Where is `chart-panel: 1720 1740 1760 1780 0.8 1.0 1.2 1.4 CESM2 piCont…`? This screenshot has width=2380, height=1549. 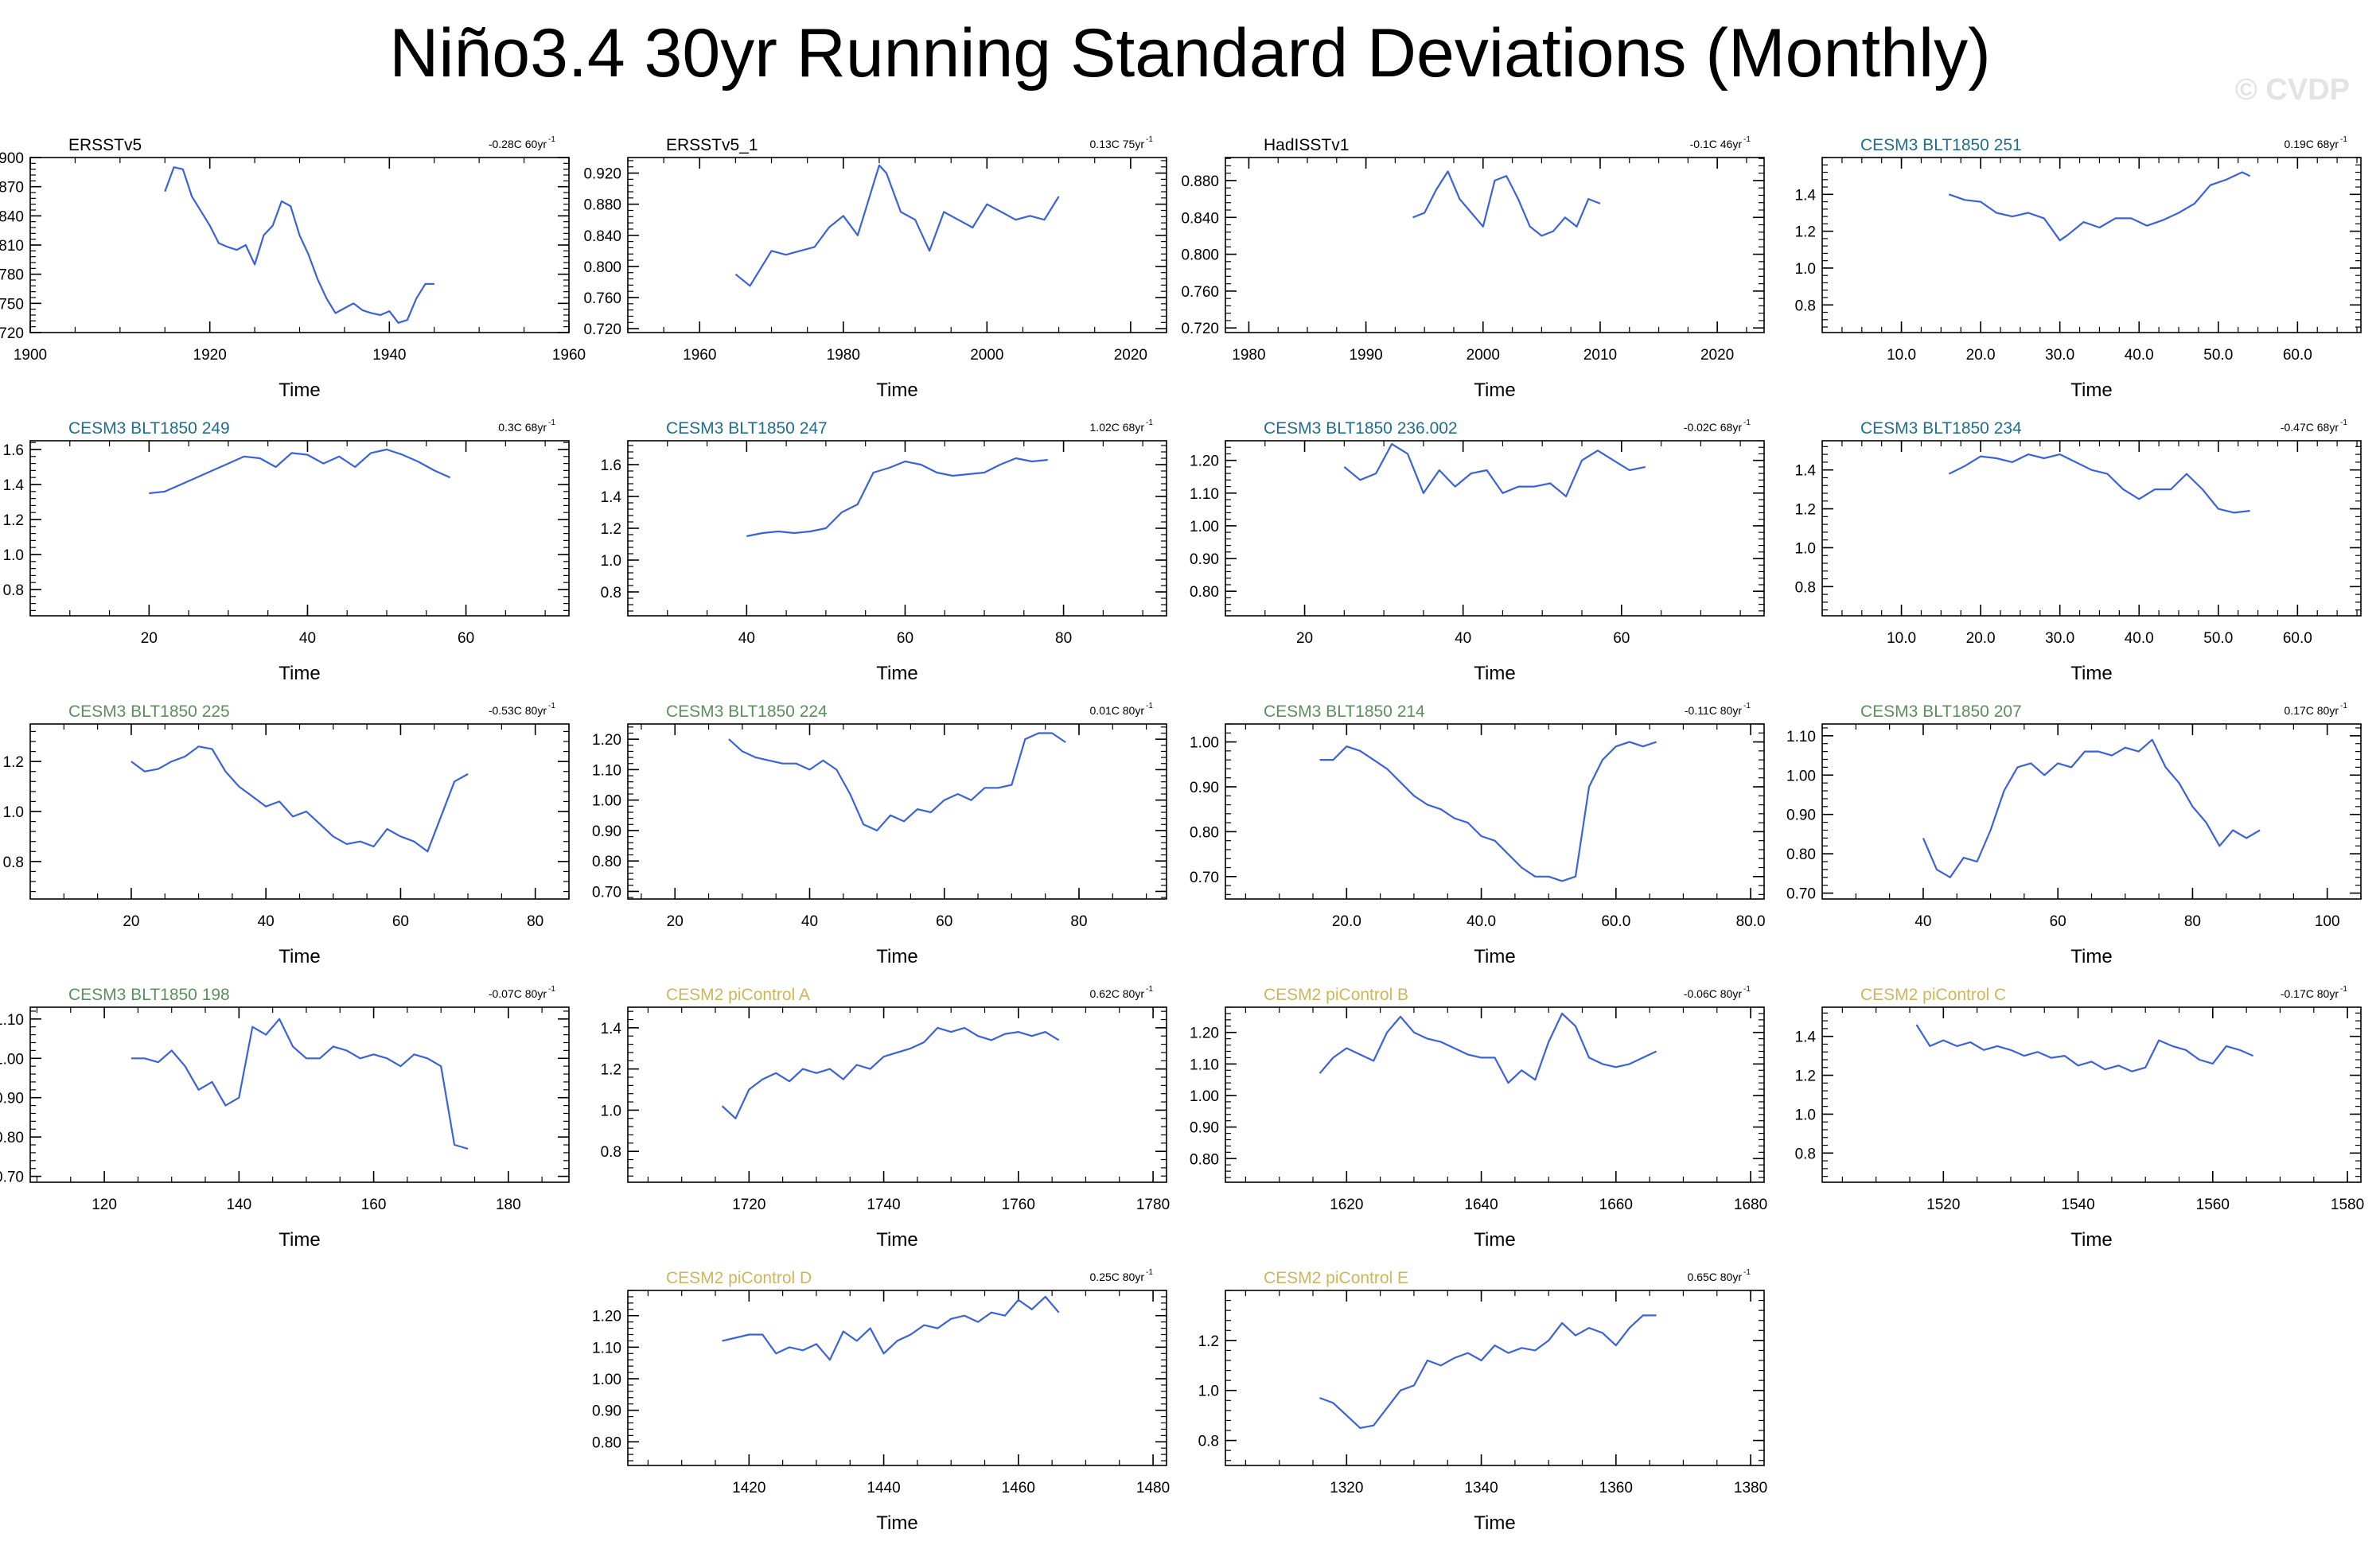 chart-panel: 1720 1740 1760 1780 0.8 1.0 1.2 1.4 CESM2 piCont… is located at coordinates (886, 1118).